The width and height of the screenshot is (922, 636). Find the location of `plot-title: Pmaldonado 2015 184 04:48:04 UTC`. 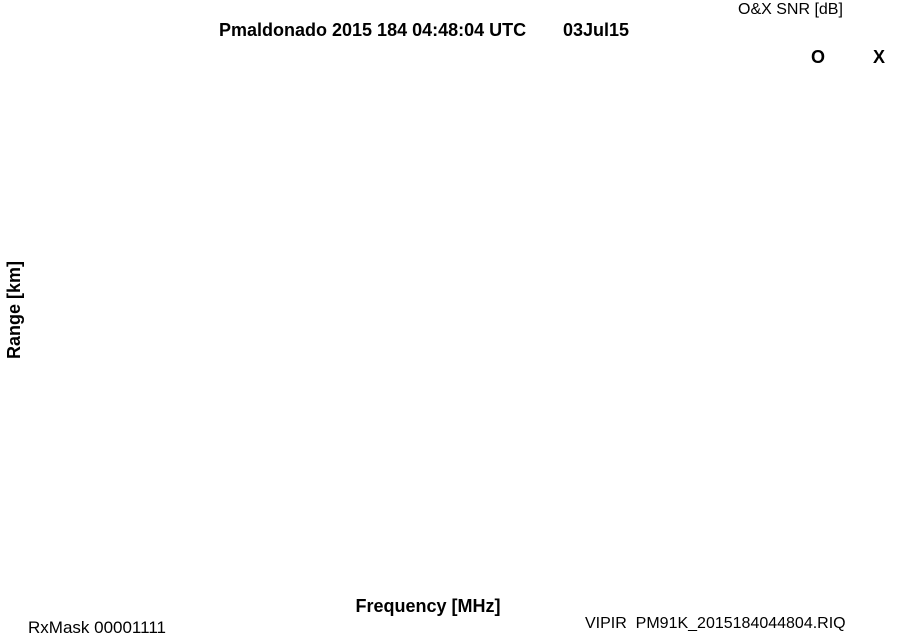

plot-title: Pmaldonado 2015 184 04:48:04 UTC is located at coordinates (373, 30).